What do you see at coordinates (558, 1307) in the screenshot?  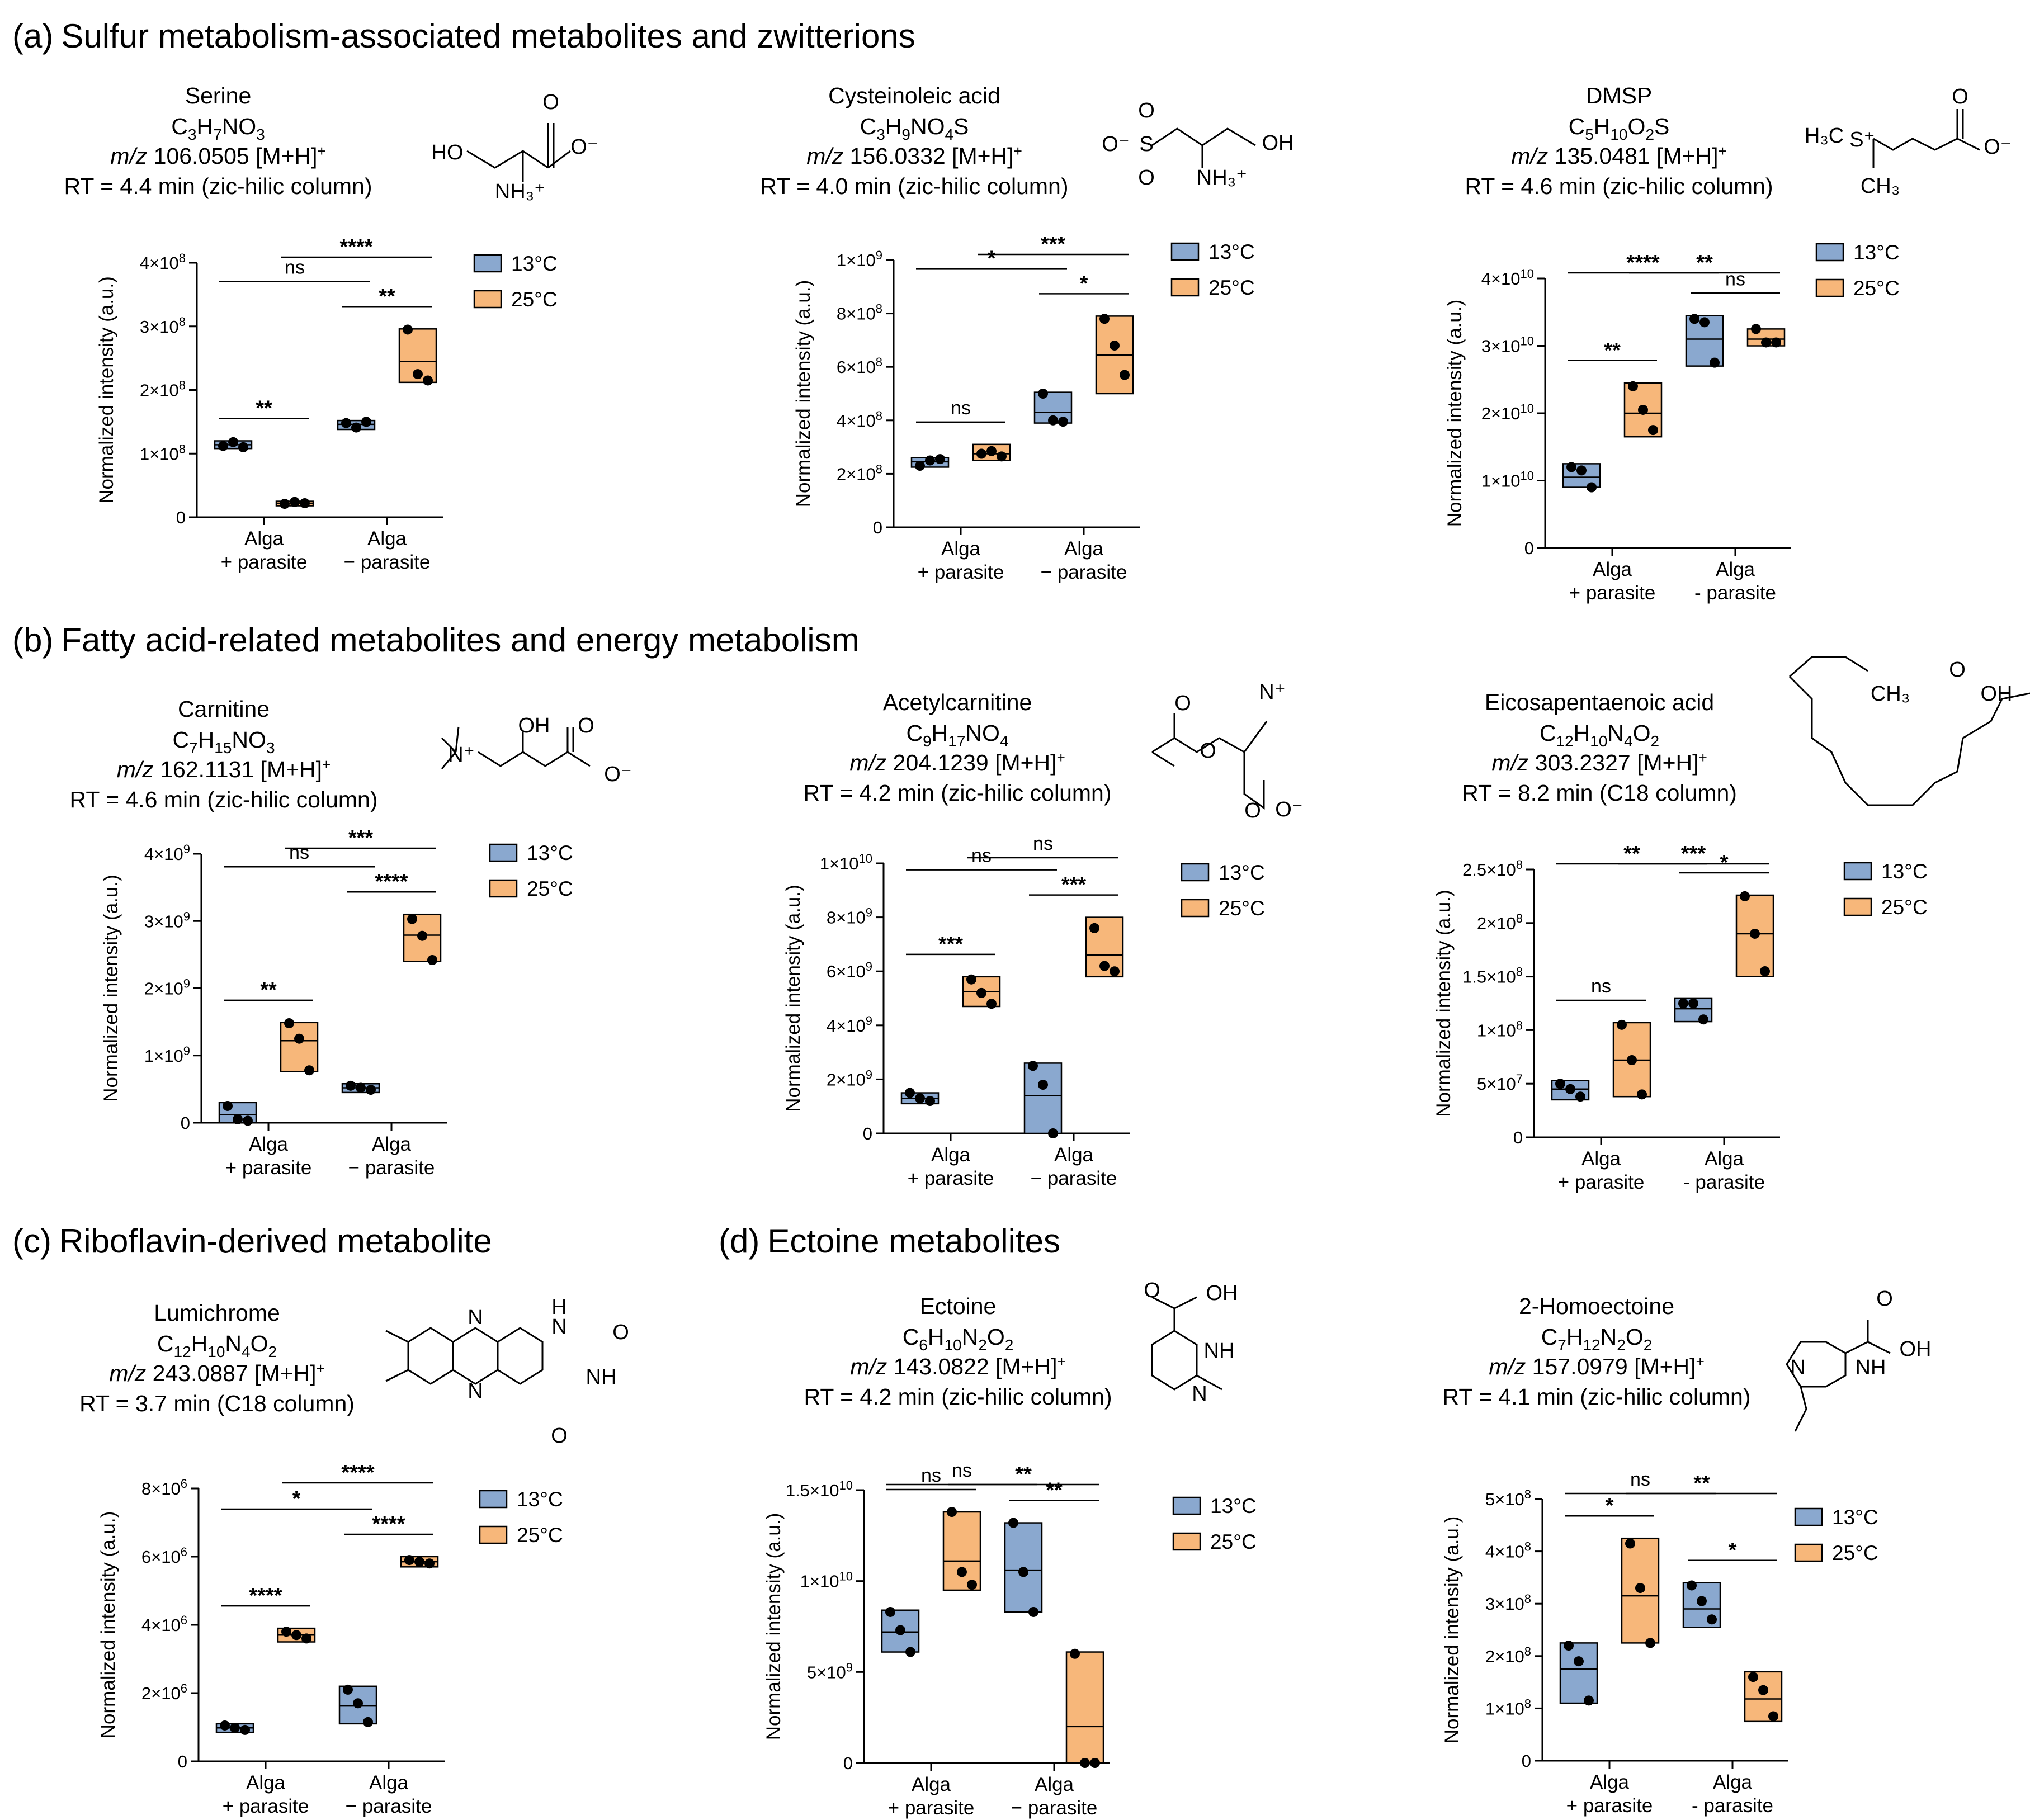 I see `lumichrome-atom: H` at bounding box center [558, 1307].